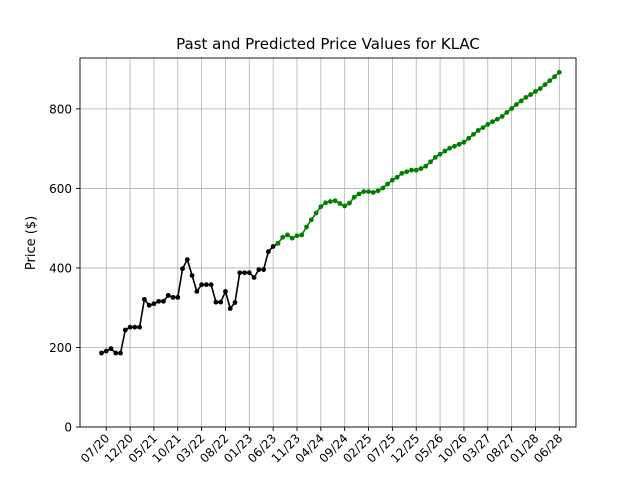 Image resolution: width=640 pixels, height=480 pixels. Describe the element at coordinates (60, 268) in the screenshot. I see `y-tick-label: 400` at that location.